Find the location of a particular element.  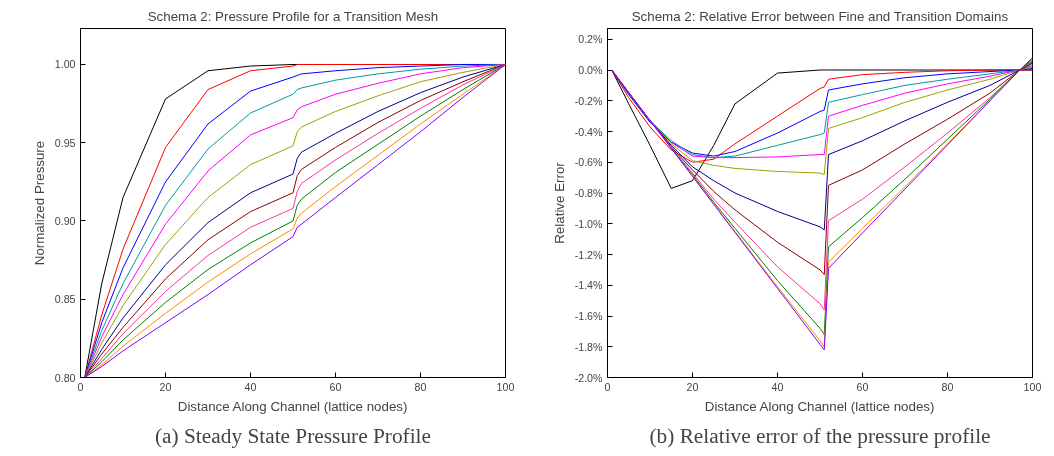

y-tick-label: -1.6% is located at coordinates (589, 316).